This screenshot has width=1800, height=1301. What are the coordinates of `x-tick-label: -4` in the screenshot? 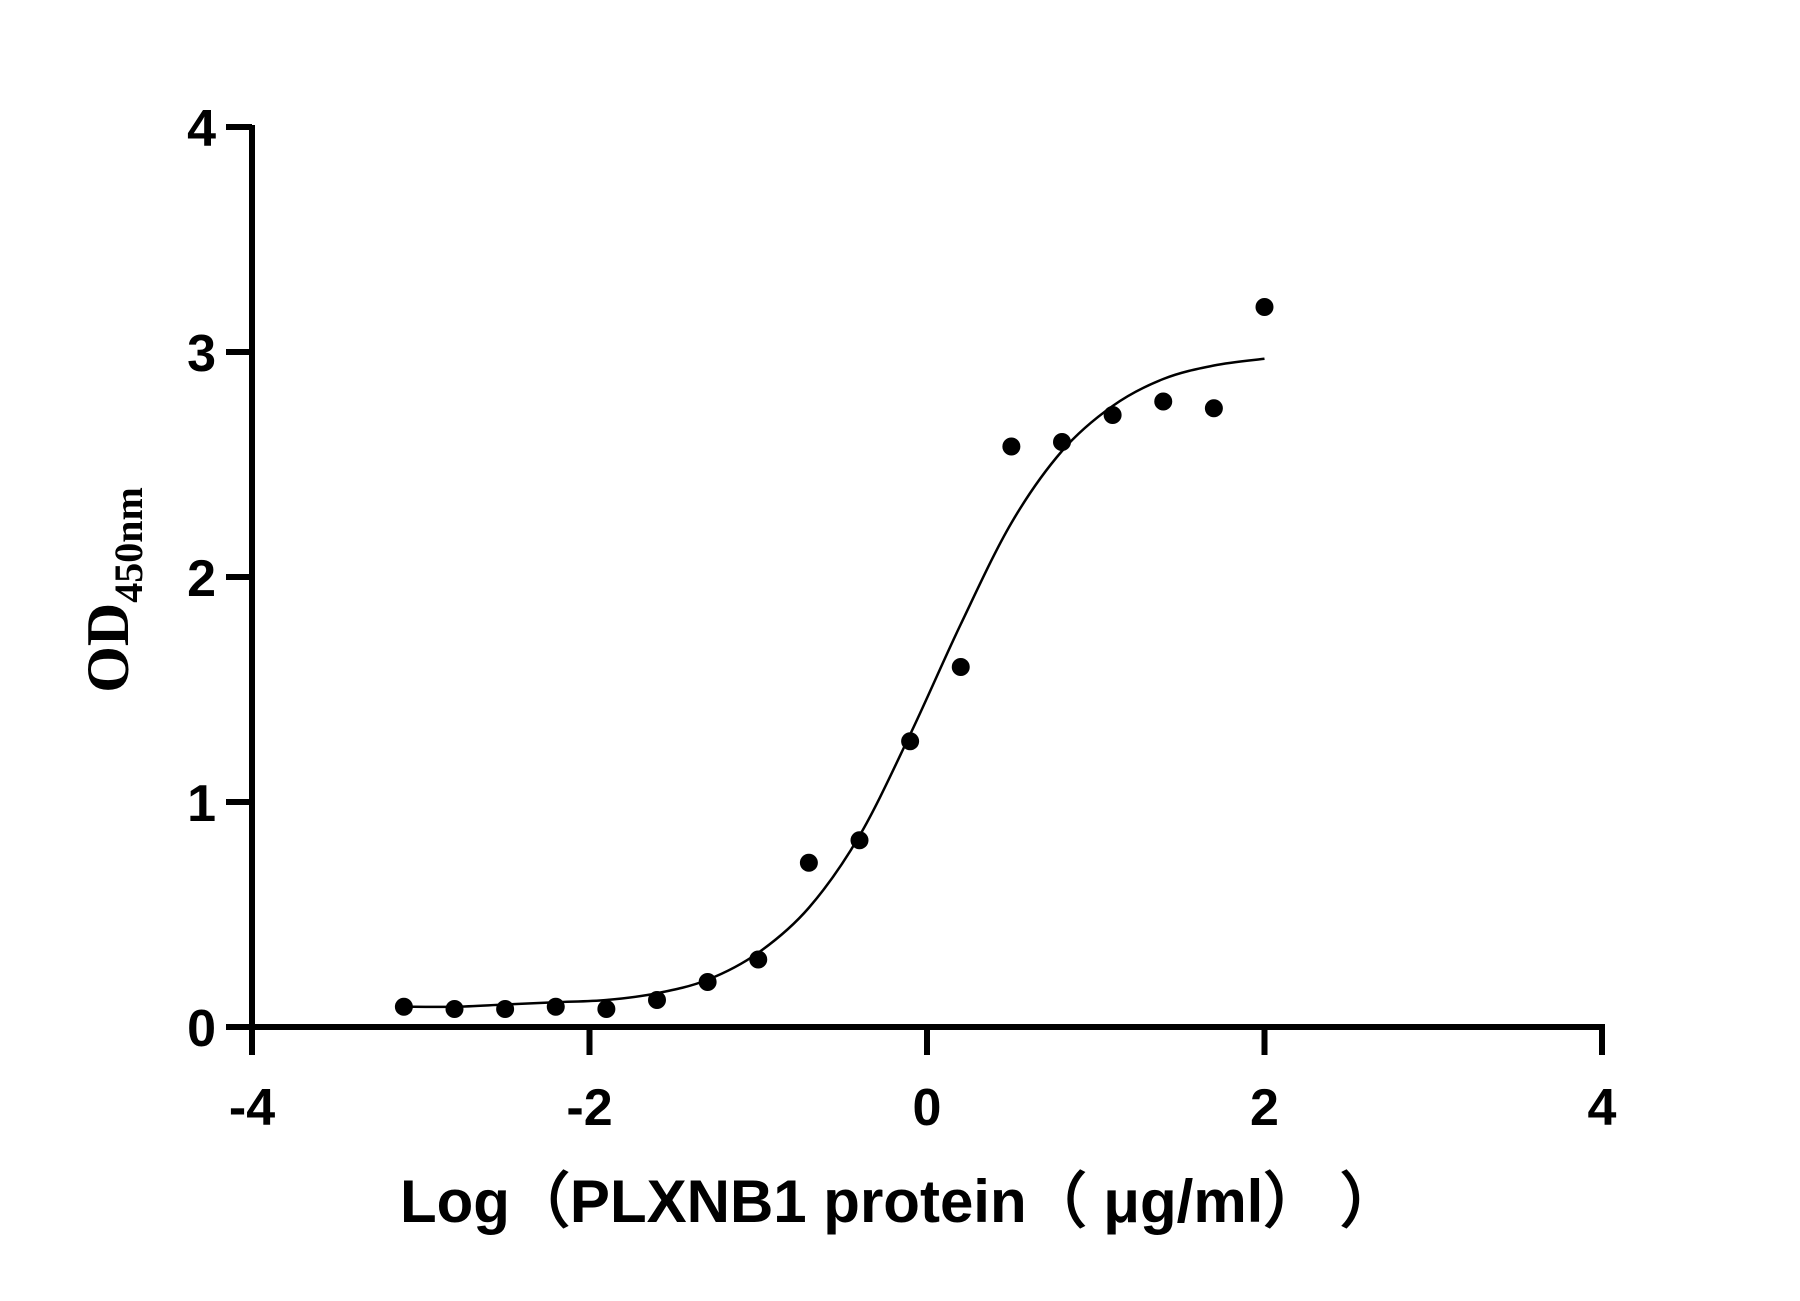 It's located at (252, 1108).